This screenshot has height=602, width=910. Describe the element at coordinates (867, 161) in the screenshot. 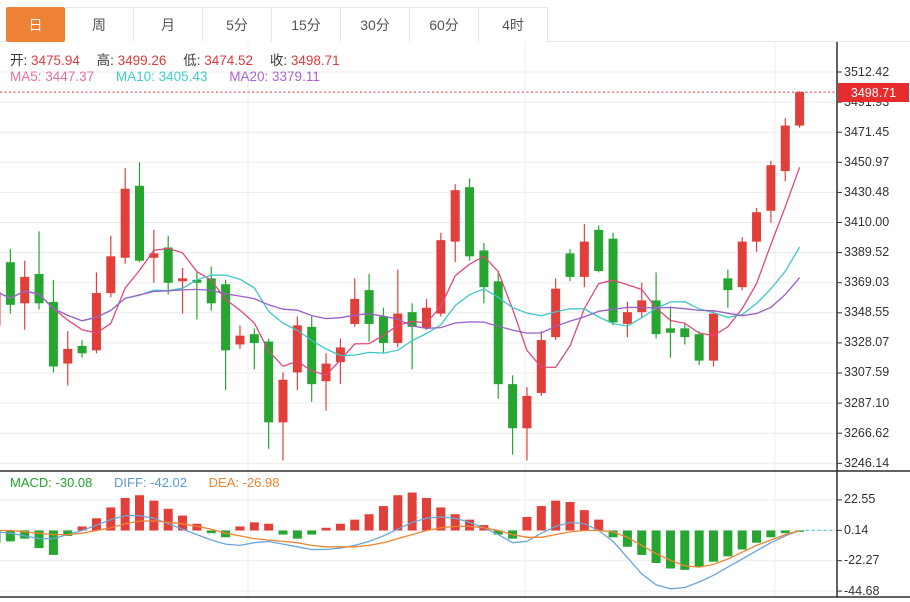

I see `price-axis-label: 3450.97` at that location.